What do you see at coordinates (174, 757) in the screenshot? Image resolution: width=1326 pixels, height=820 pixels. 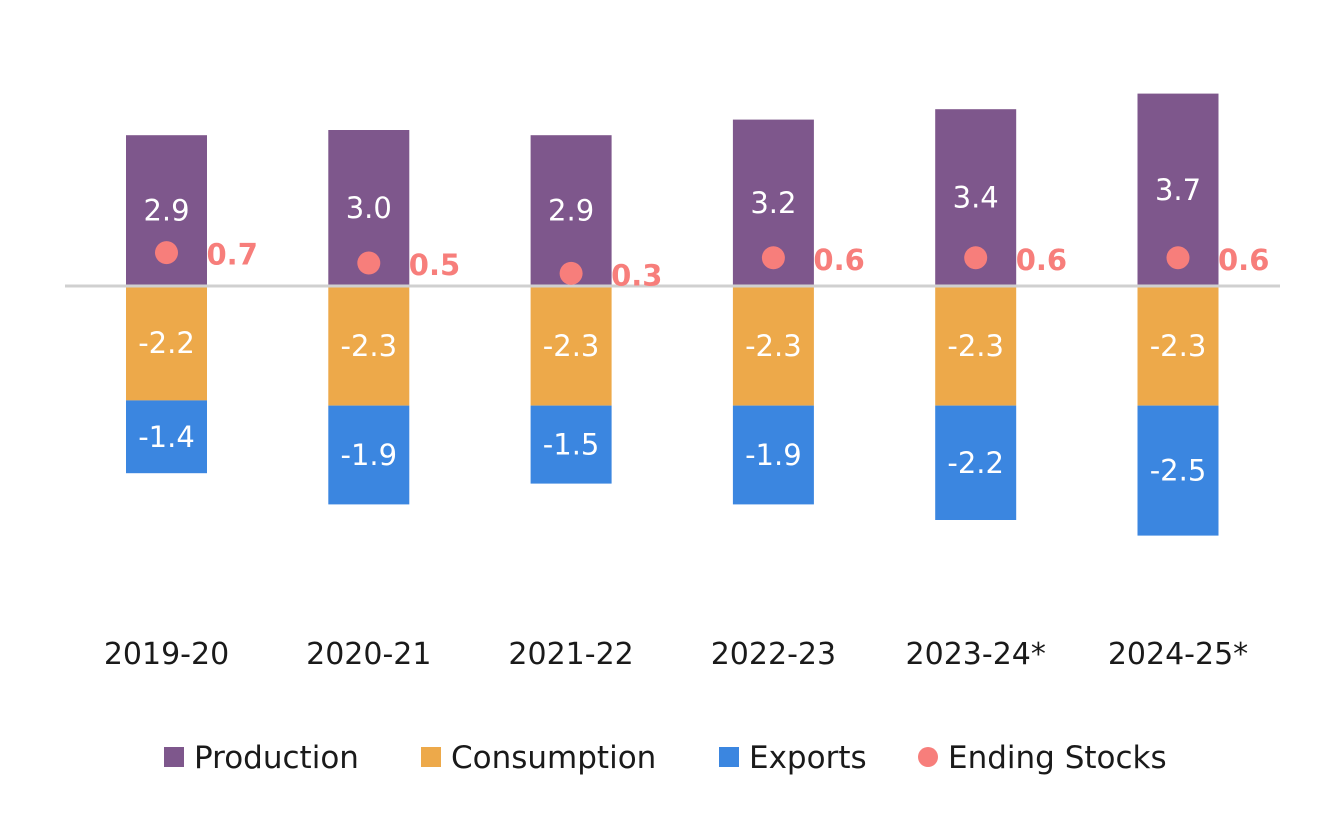 I see `legend-swatch-production` at bounding box center [174, 757].